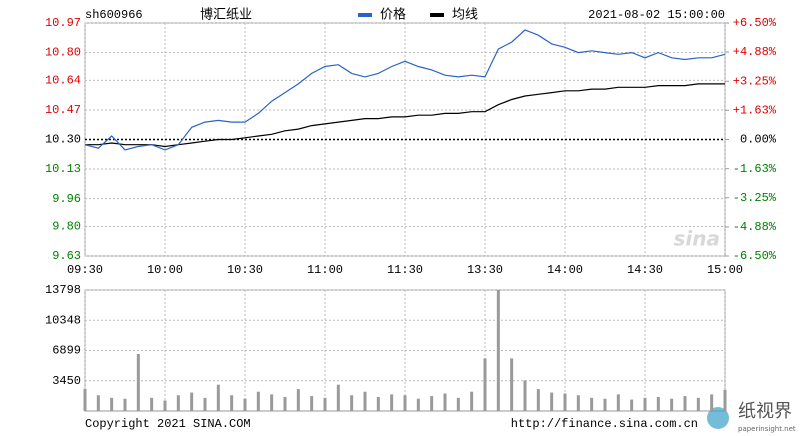 The height and width of the screenshot is (436, 800). Describe the element at coordinates (755, 81) in the screenshot. I see `y2-tick-label: +3.25%` at that location.